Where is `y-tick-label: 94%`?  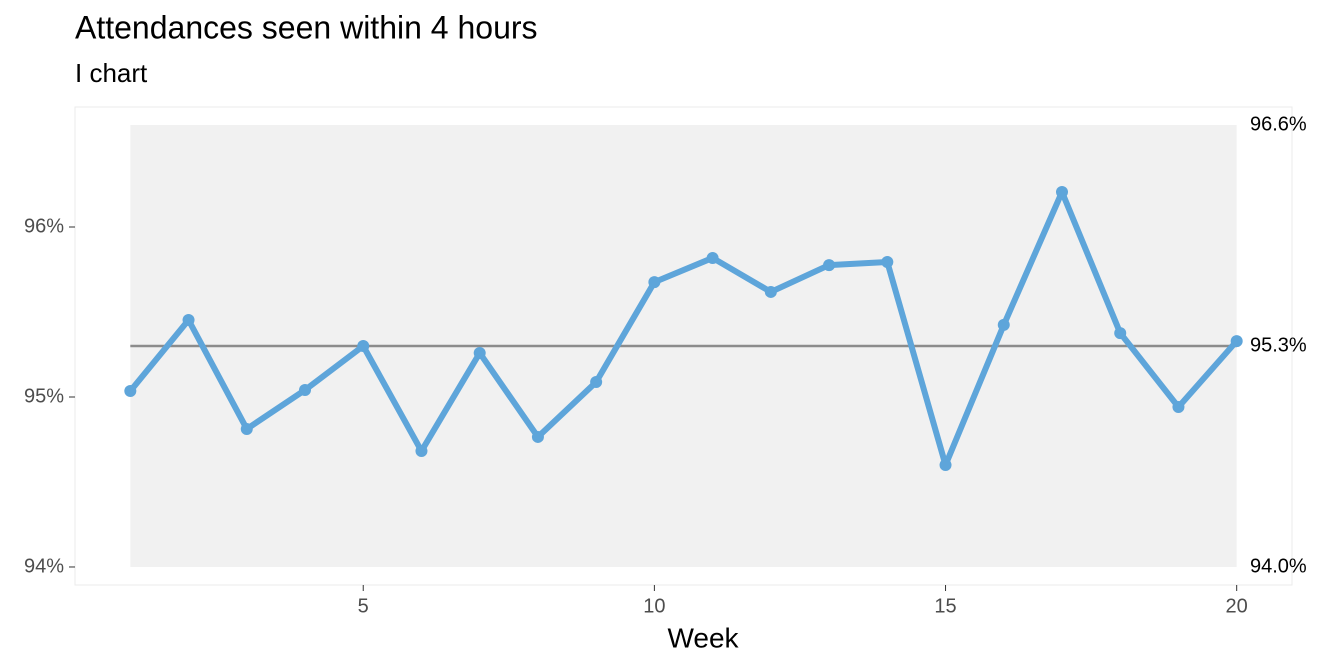 y-tick-label: 94% is located at coordinates (44, 566).